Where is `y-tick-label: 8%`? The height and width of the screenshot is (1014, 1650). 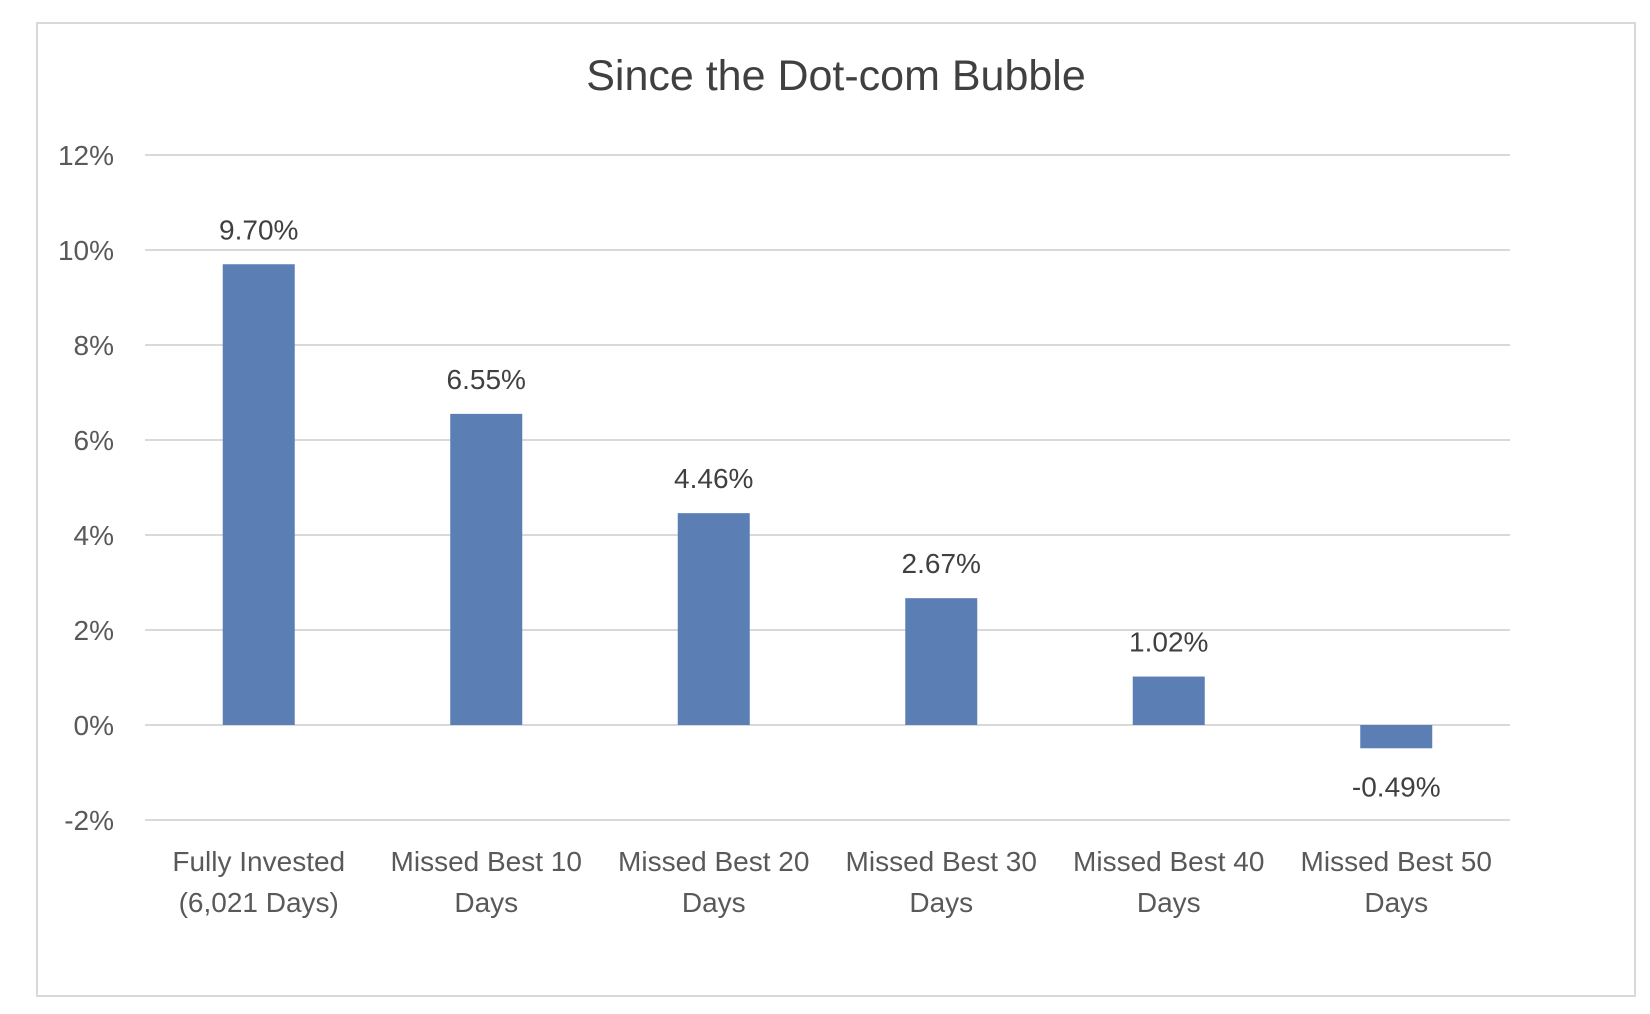
y-tick-label: 8% is located at coordinates (94, 345).